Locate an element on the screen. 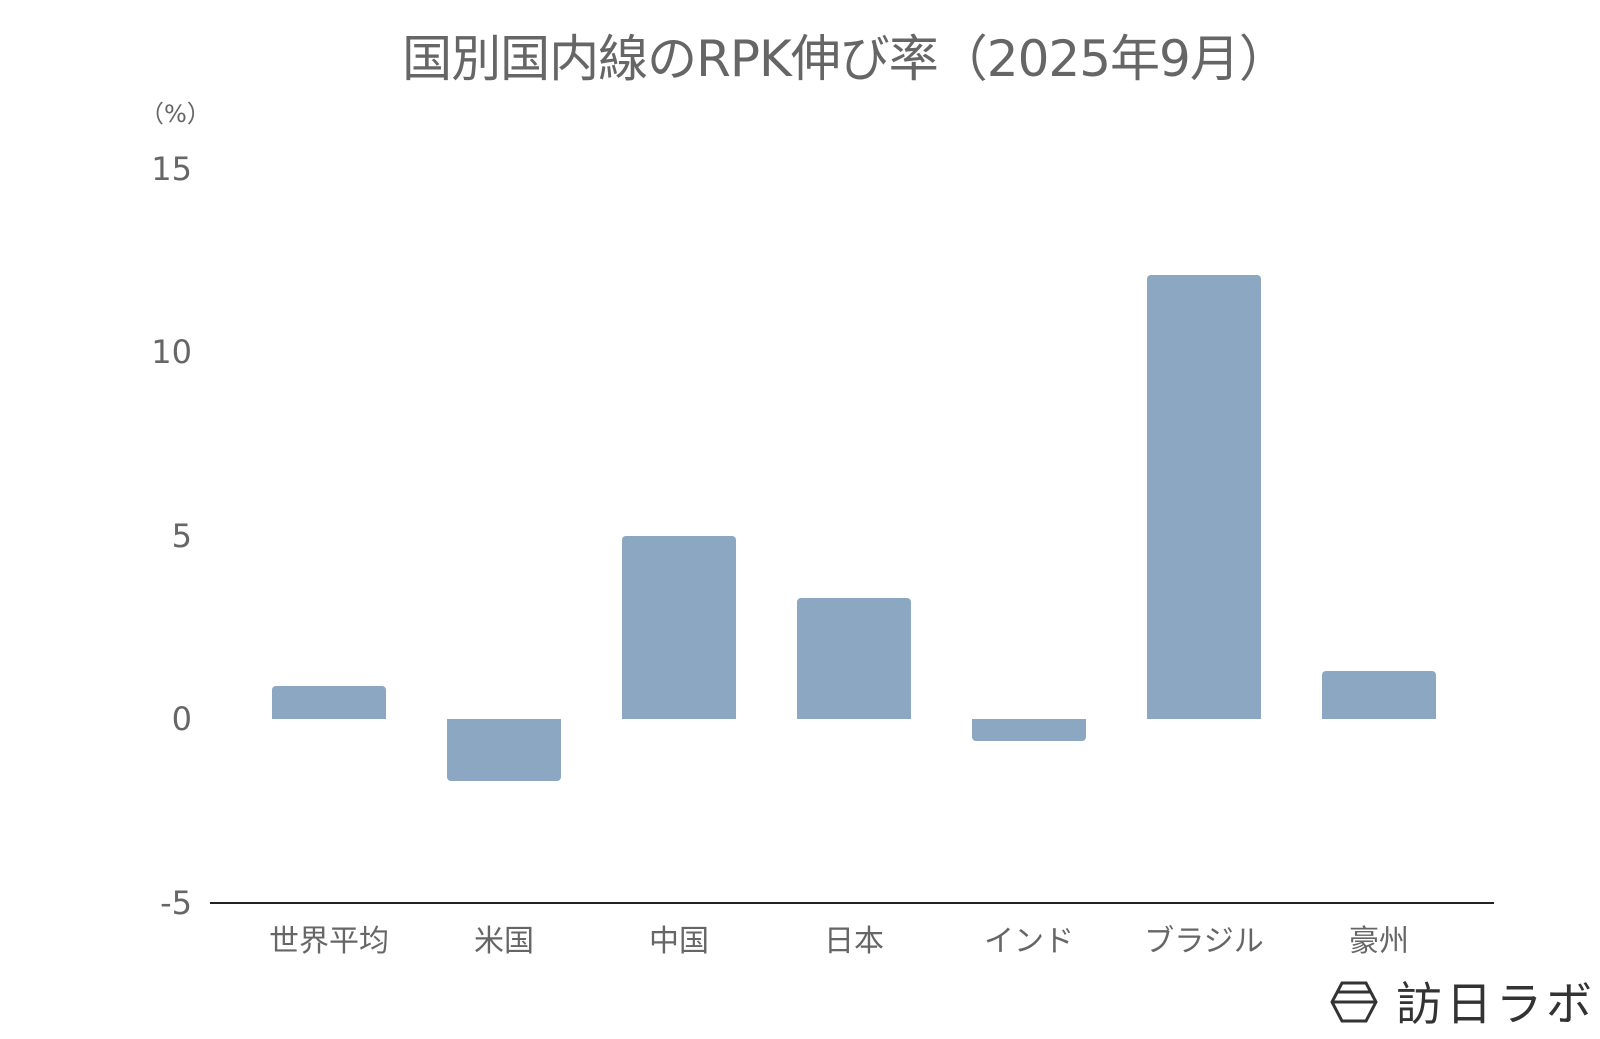 Image resolution: width=1600 pixels, height=1039 pixels. chart-title: 国別国内線のRPK伸び率（2025年9月） is located at coordinates (845, 59).